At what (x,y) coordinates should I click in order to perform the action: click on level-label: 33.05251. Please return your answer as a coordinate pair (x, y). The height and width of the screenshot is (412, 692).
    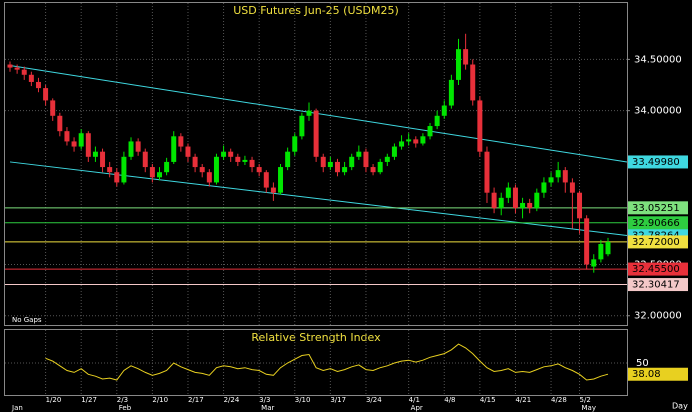
    Looking at the image, I should click on (656, 208).